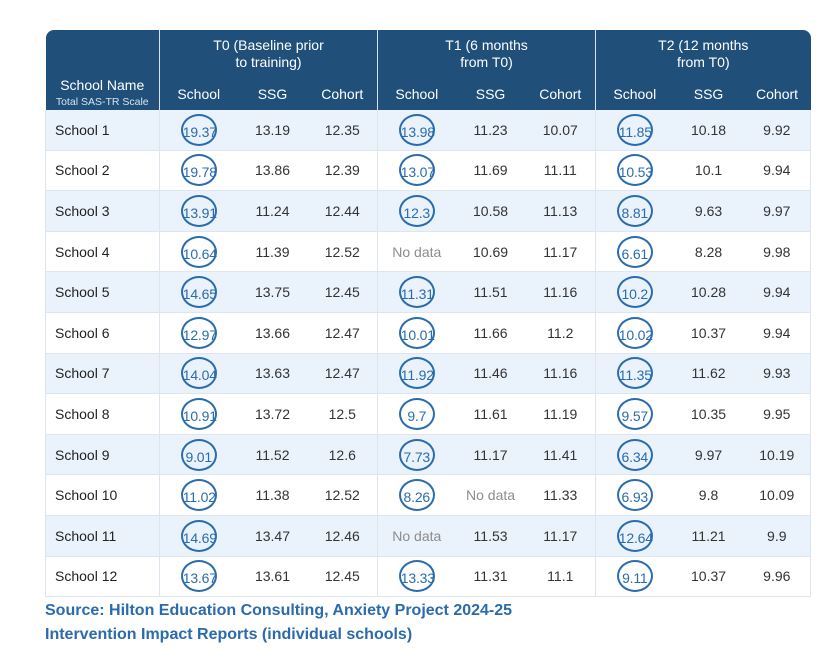 The height and width of the screenshot is (672, 834). Describe the element at coordinates (416, 576) in the screenshot. I see `circled-school-value: 13.33` at that location.